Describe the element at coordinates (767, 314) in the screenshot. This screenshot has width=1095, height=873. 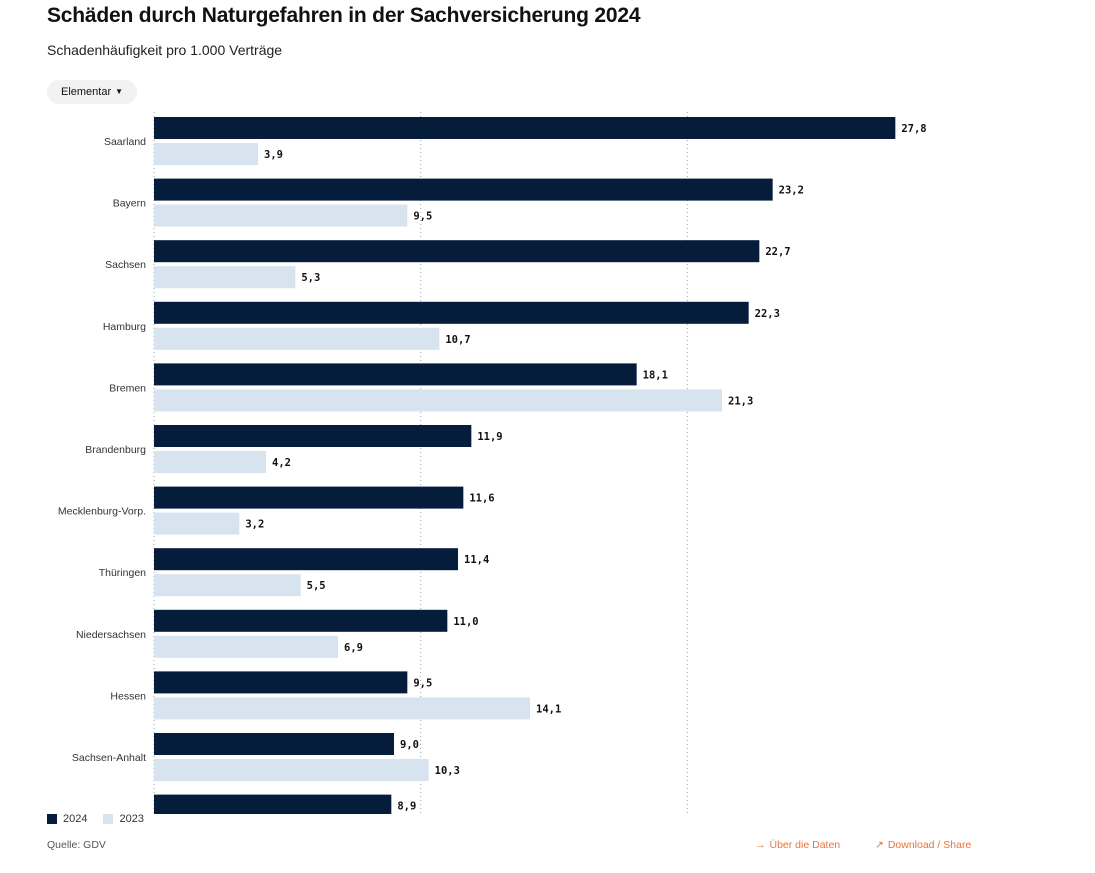
I see `value-label-2024: 22,3` at that location.